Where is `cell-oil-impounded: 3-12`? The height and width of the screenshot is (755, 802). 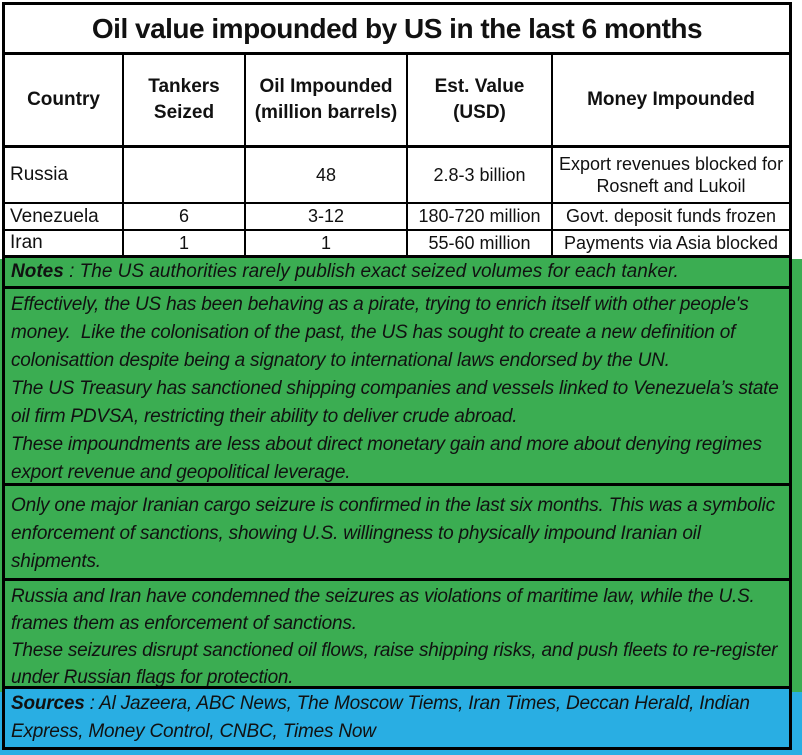
cell-oil-impounded: 3-12 is located at coordinates (327, 216).